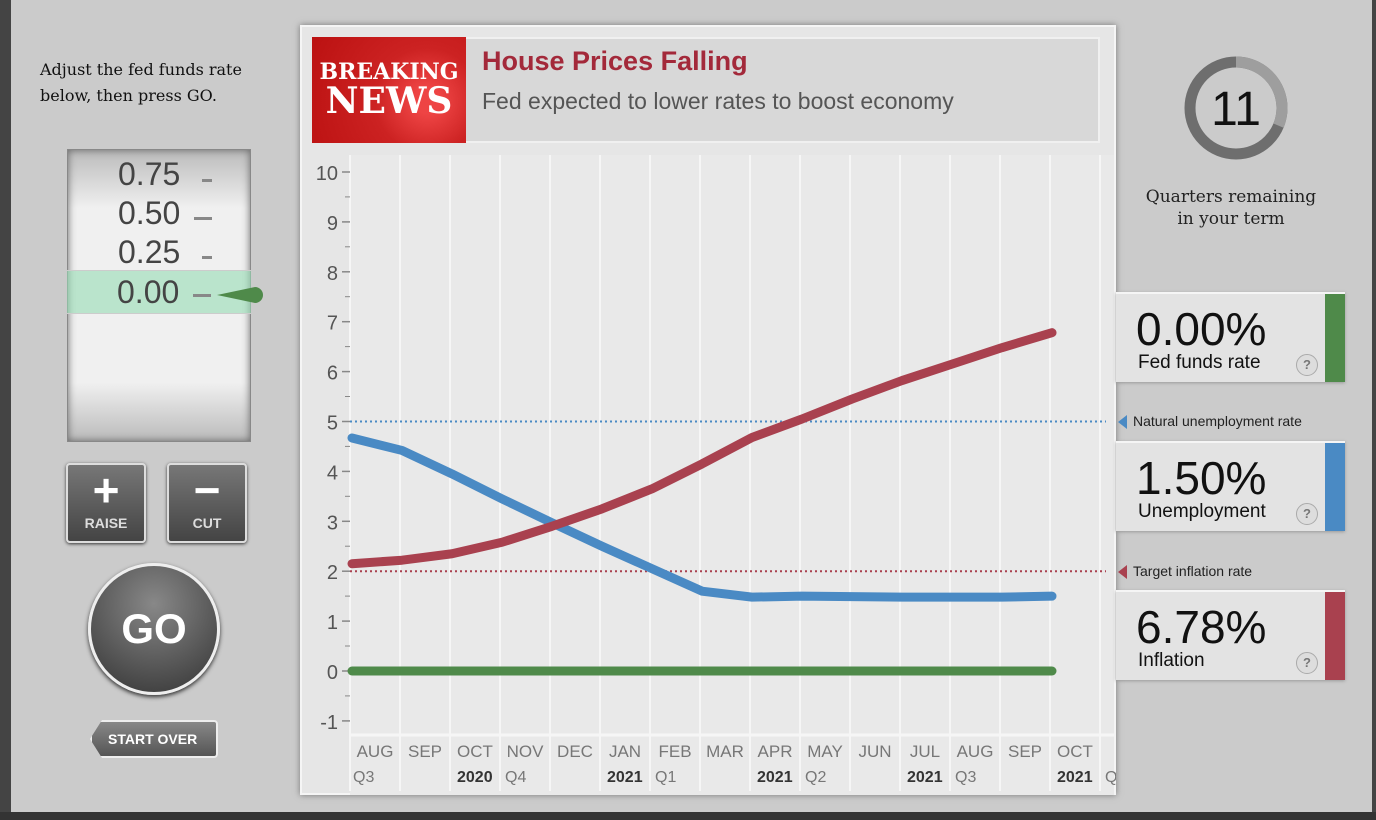 The image size is (1376, 820). What do you see at coordinates (332, 673) in the screenshot?
I see `y-tick-label: 0` at bounding box center [332, 673].